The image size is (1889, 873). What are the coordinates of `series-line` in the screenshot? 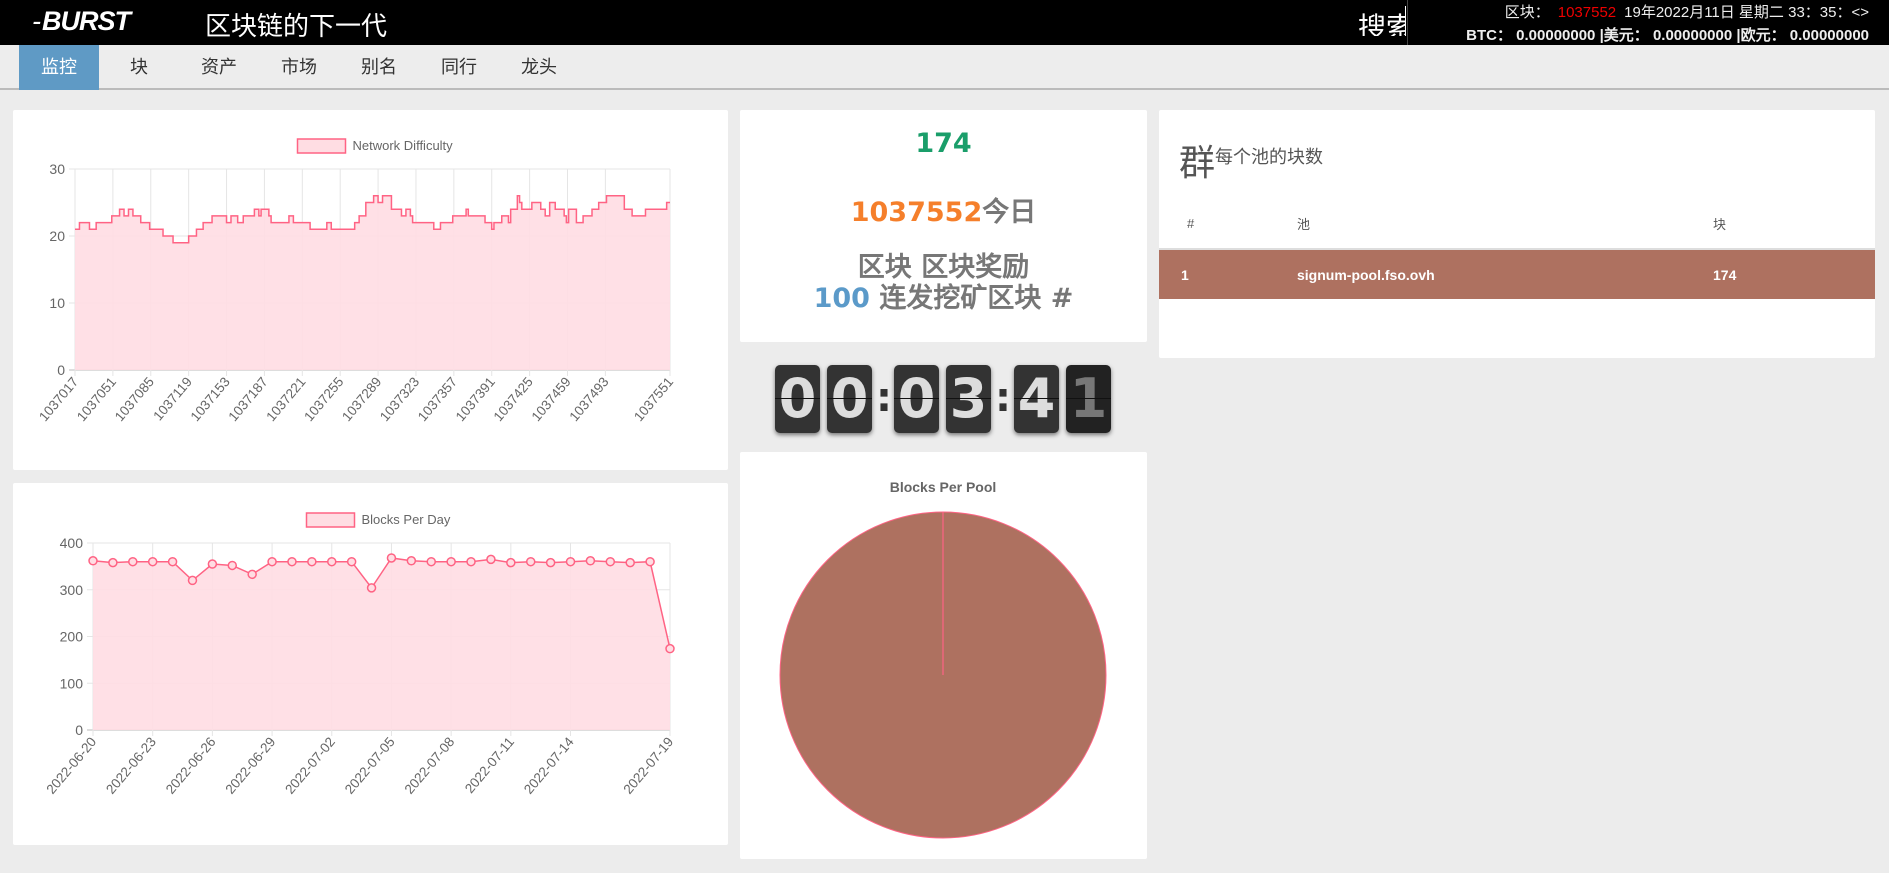 It's located at (372, 219).